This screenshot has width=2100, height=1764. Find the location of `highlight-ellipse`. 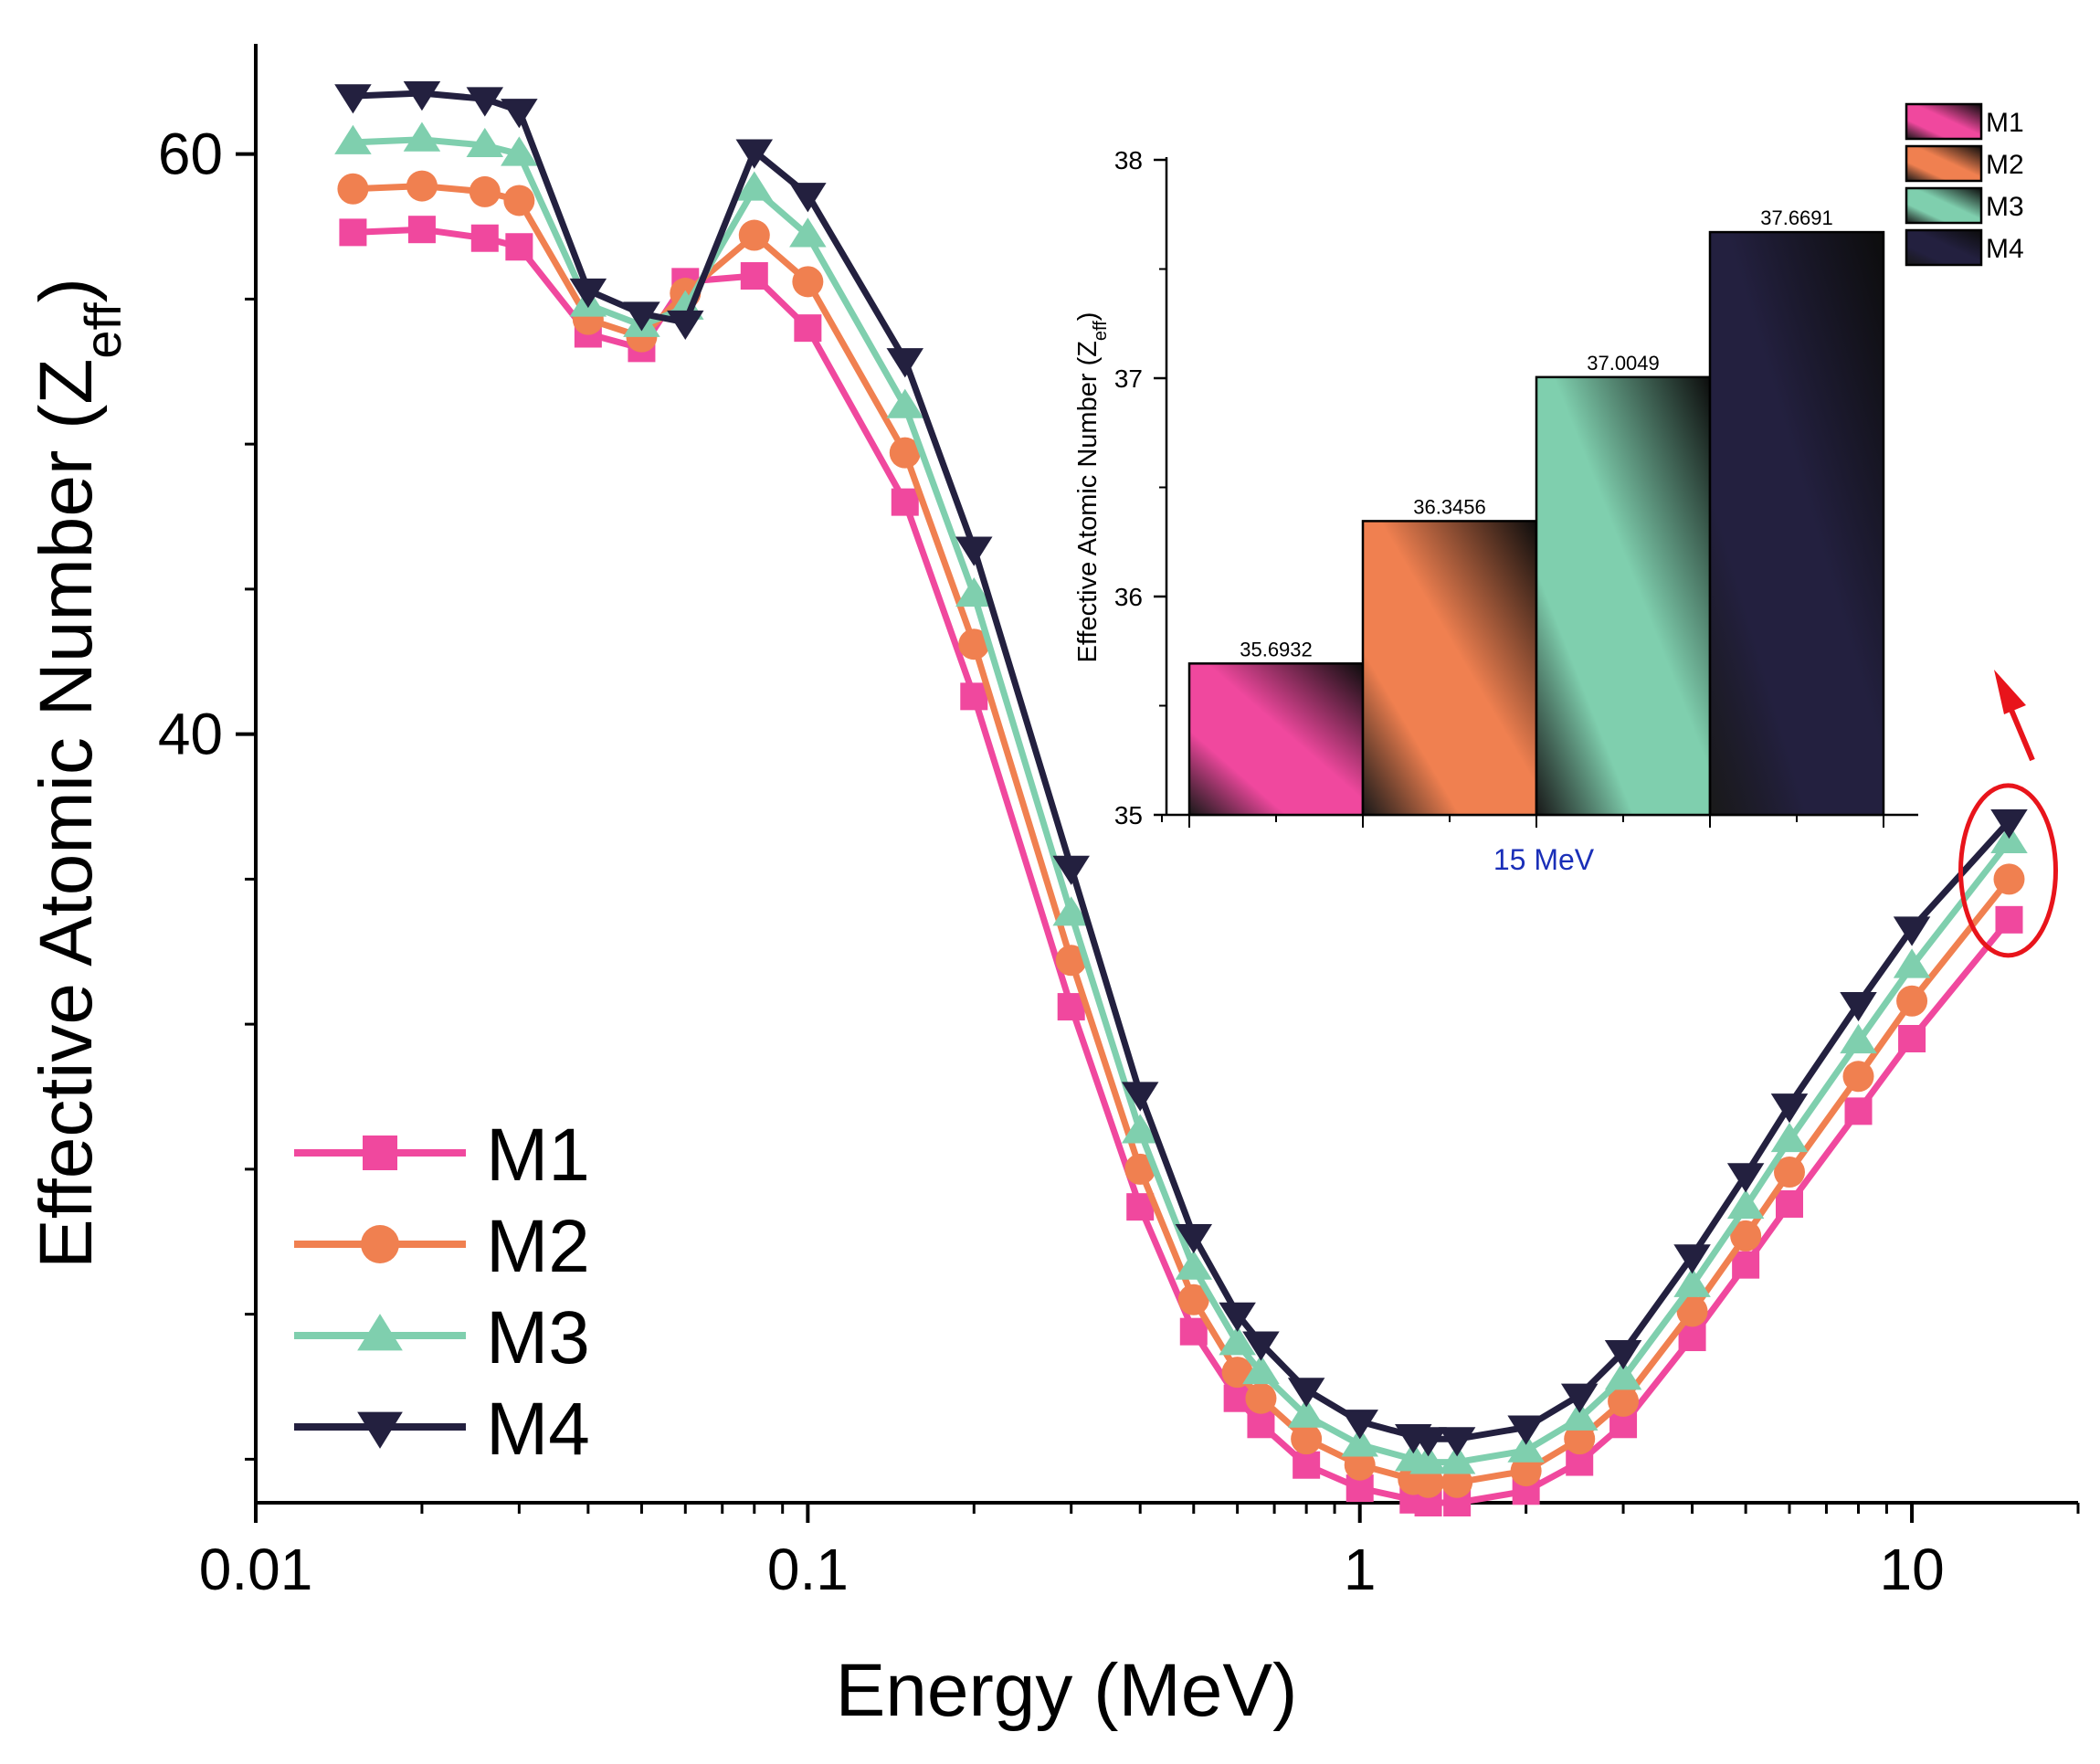

highlight-ellipse is located at coordinates (2008, 870).